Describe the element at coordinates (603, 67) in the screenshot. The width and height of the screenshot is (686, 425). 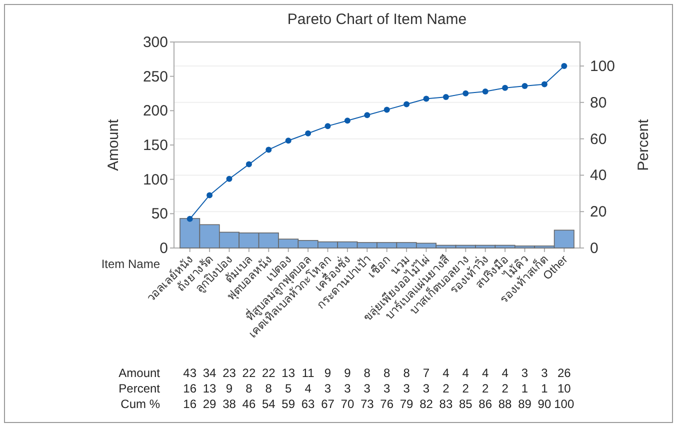
I see `y2-tick-label: 100` at that location.